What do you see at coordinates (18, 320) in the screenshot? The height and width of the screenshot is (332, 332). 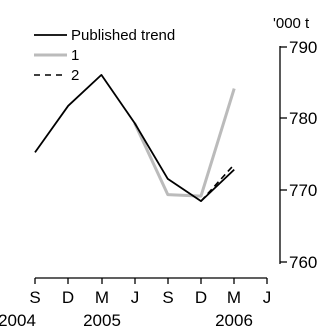 I see `x-year-label: 2004` at bounding box center [18, 320].